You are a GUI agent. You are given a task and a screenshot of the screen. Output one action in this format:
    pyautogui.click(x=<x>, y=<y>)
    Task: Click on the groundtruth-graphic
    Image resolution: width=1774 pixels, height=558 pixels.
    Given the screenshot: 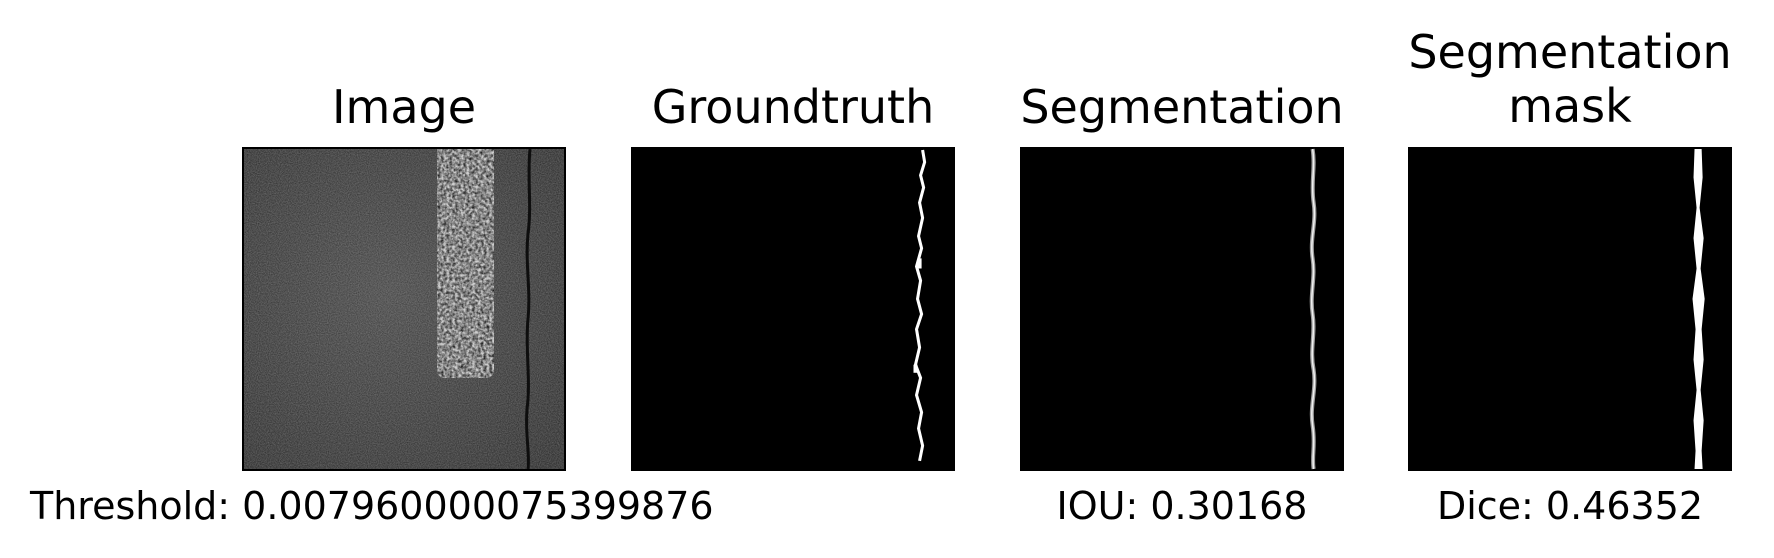 What is the action you would take?
    pyautogui.click(x=920, y=305)
    